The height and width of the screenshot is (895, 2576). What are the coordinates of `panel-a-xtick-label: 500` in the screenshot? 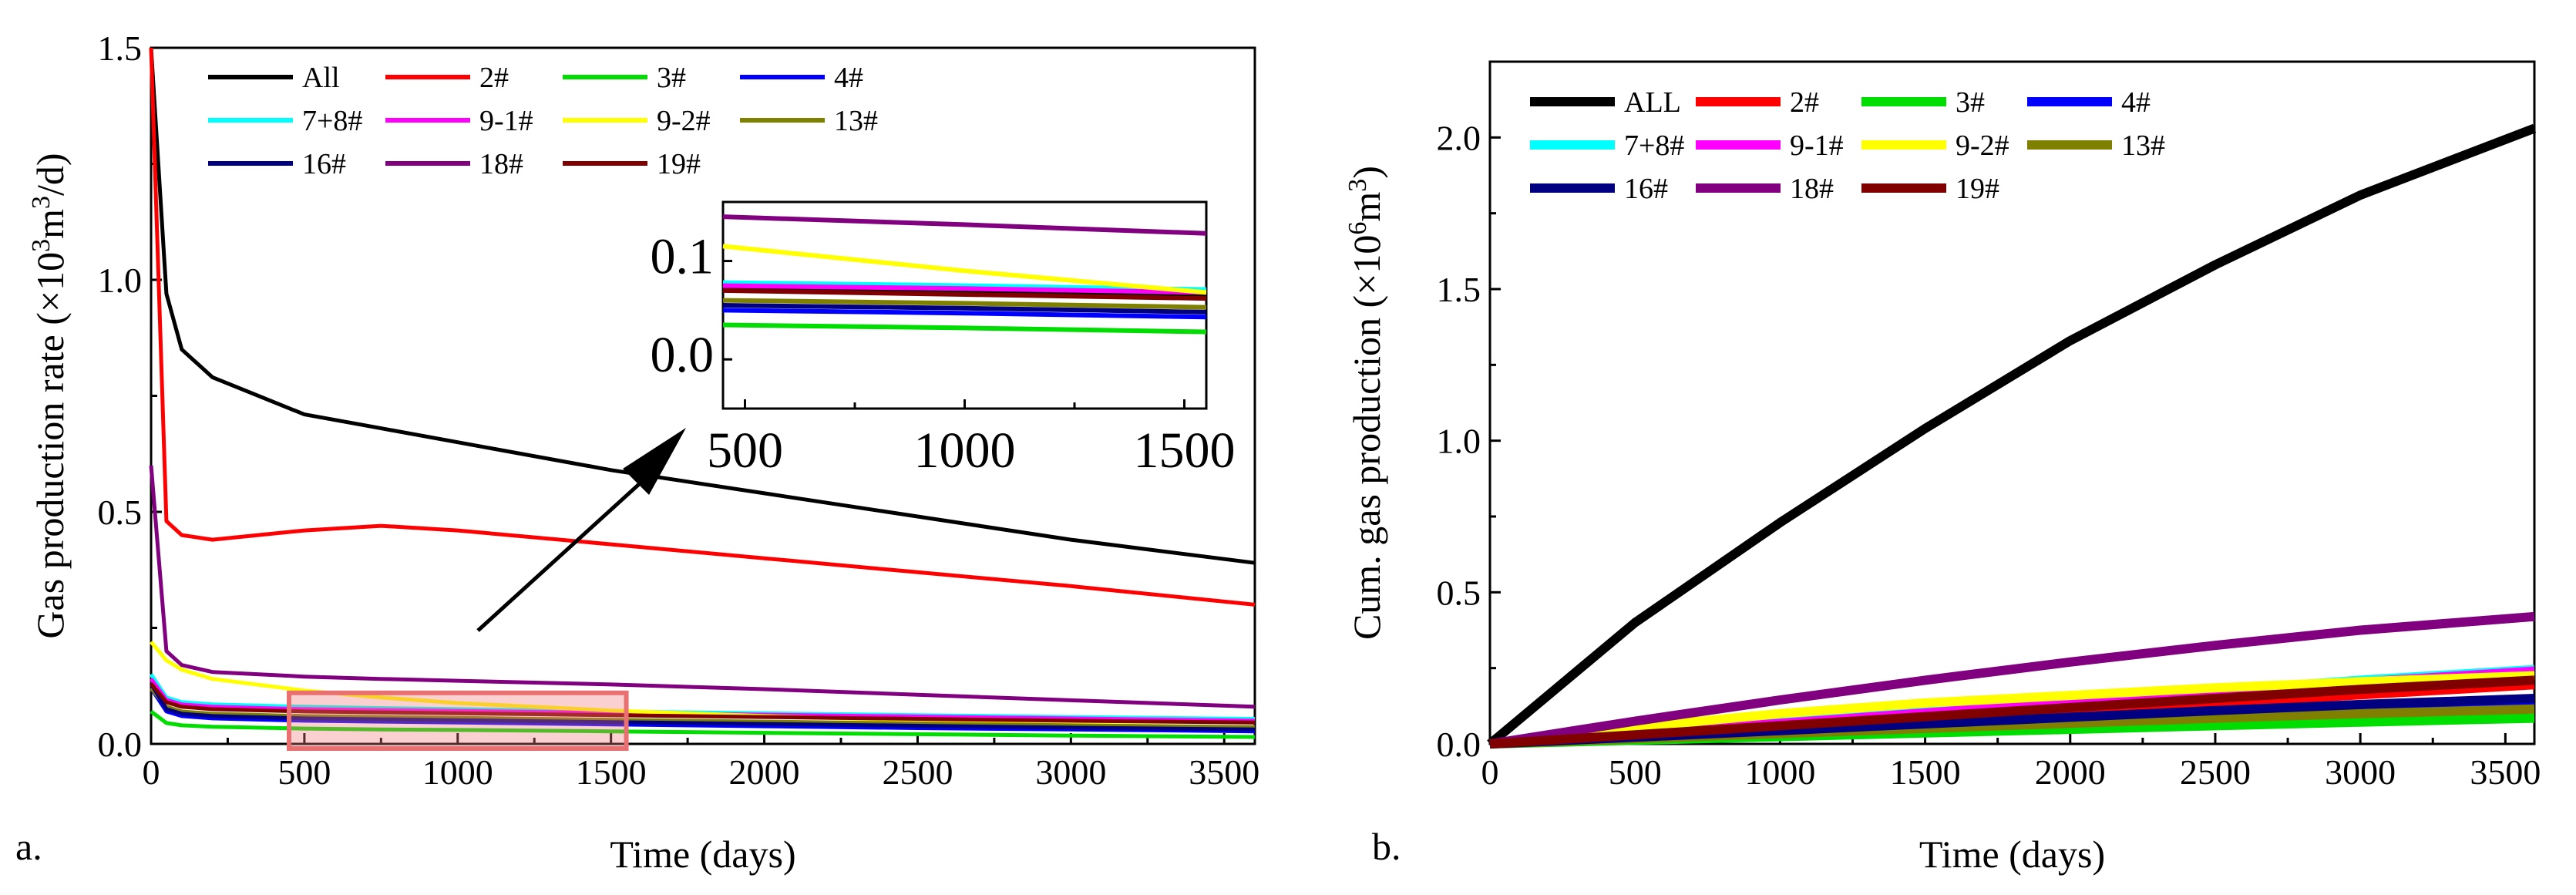 It's located at (304, 772).